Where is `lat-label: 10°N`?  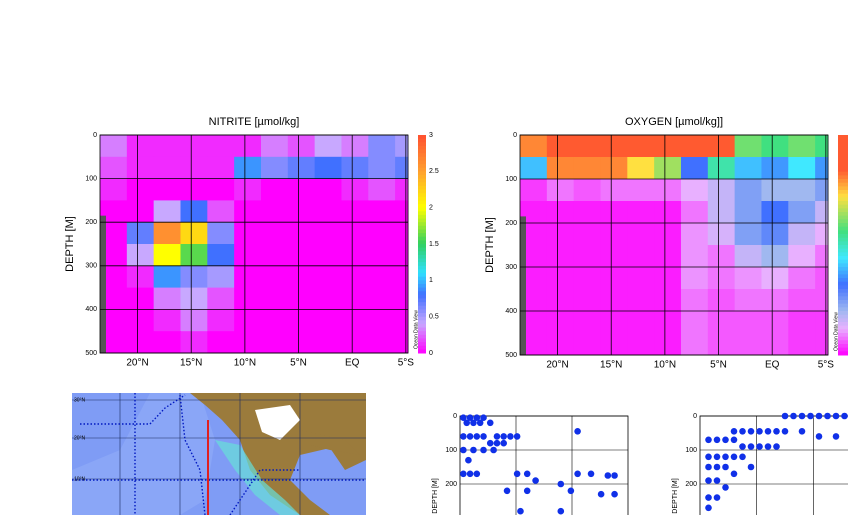
lat-label: 10°N is located at coordinates (80, 479).